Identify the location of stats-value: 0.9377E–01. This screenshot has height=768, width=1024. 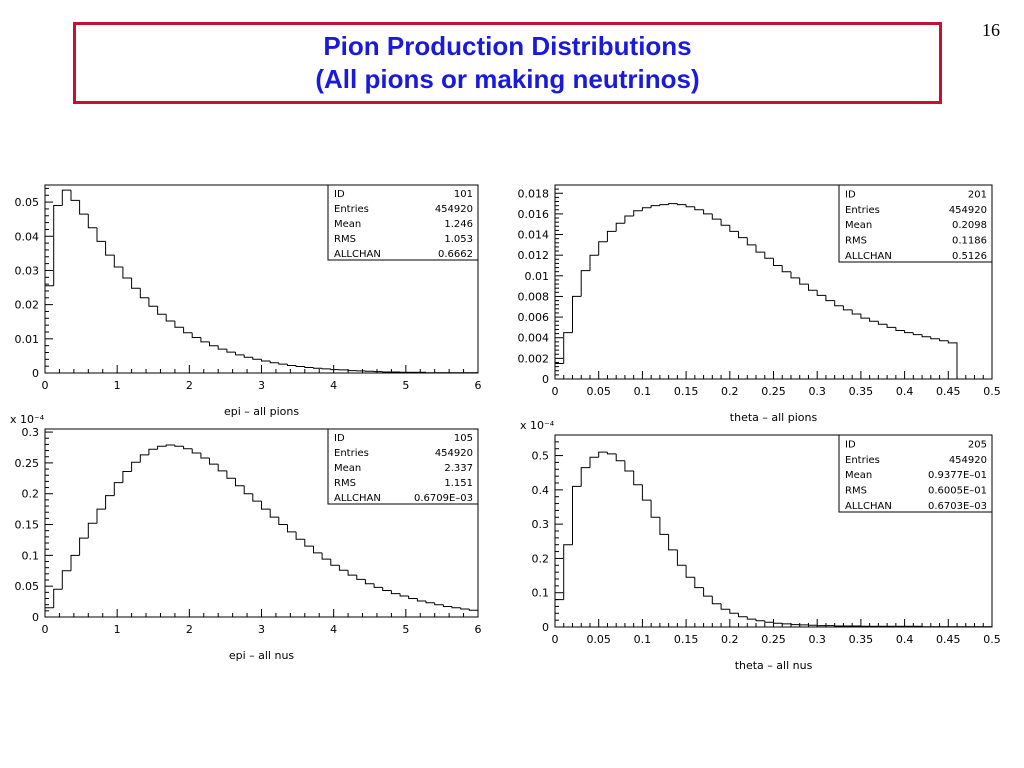
(957, 475).